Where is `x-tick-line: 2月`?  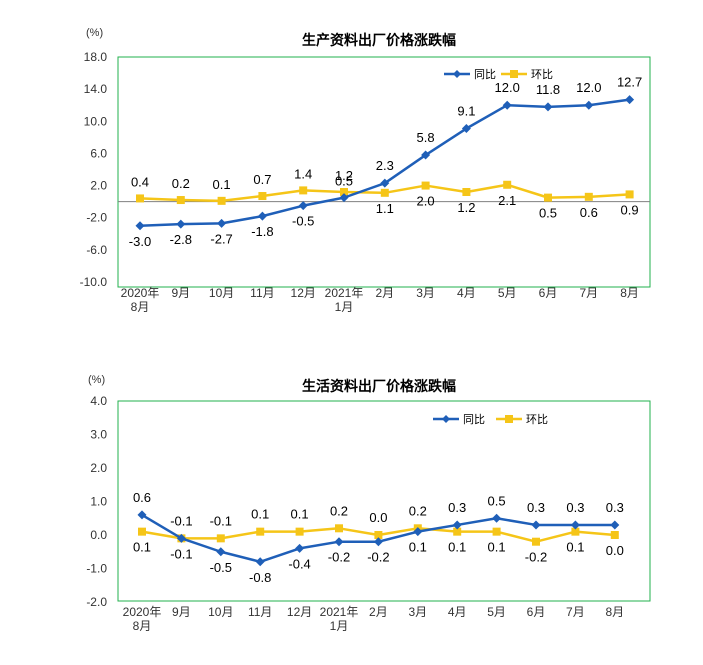 x-tick-line: 2月 is located at coordinates (384, 293).